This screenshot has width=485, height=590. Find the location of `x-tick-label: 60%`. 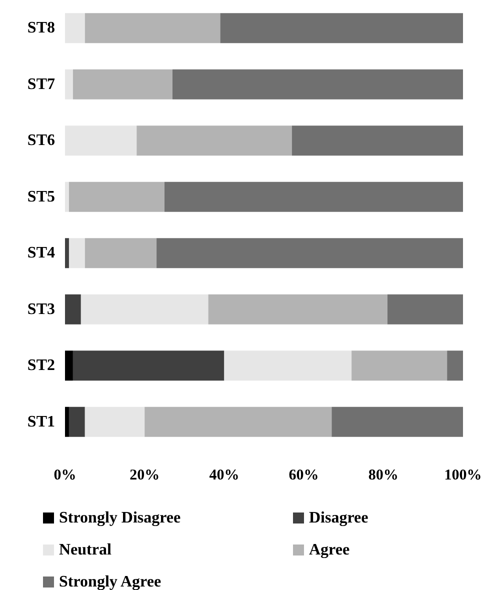

x-tick-label: 60% is located at coordinates (303, 476).